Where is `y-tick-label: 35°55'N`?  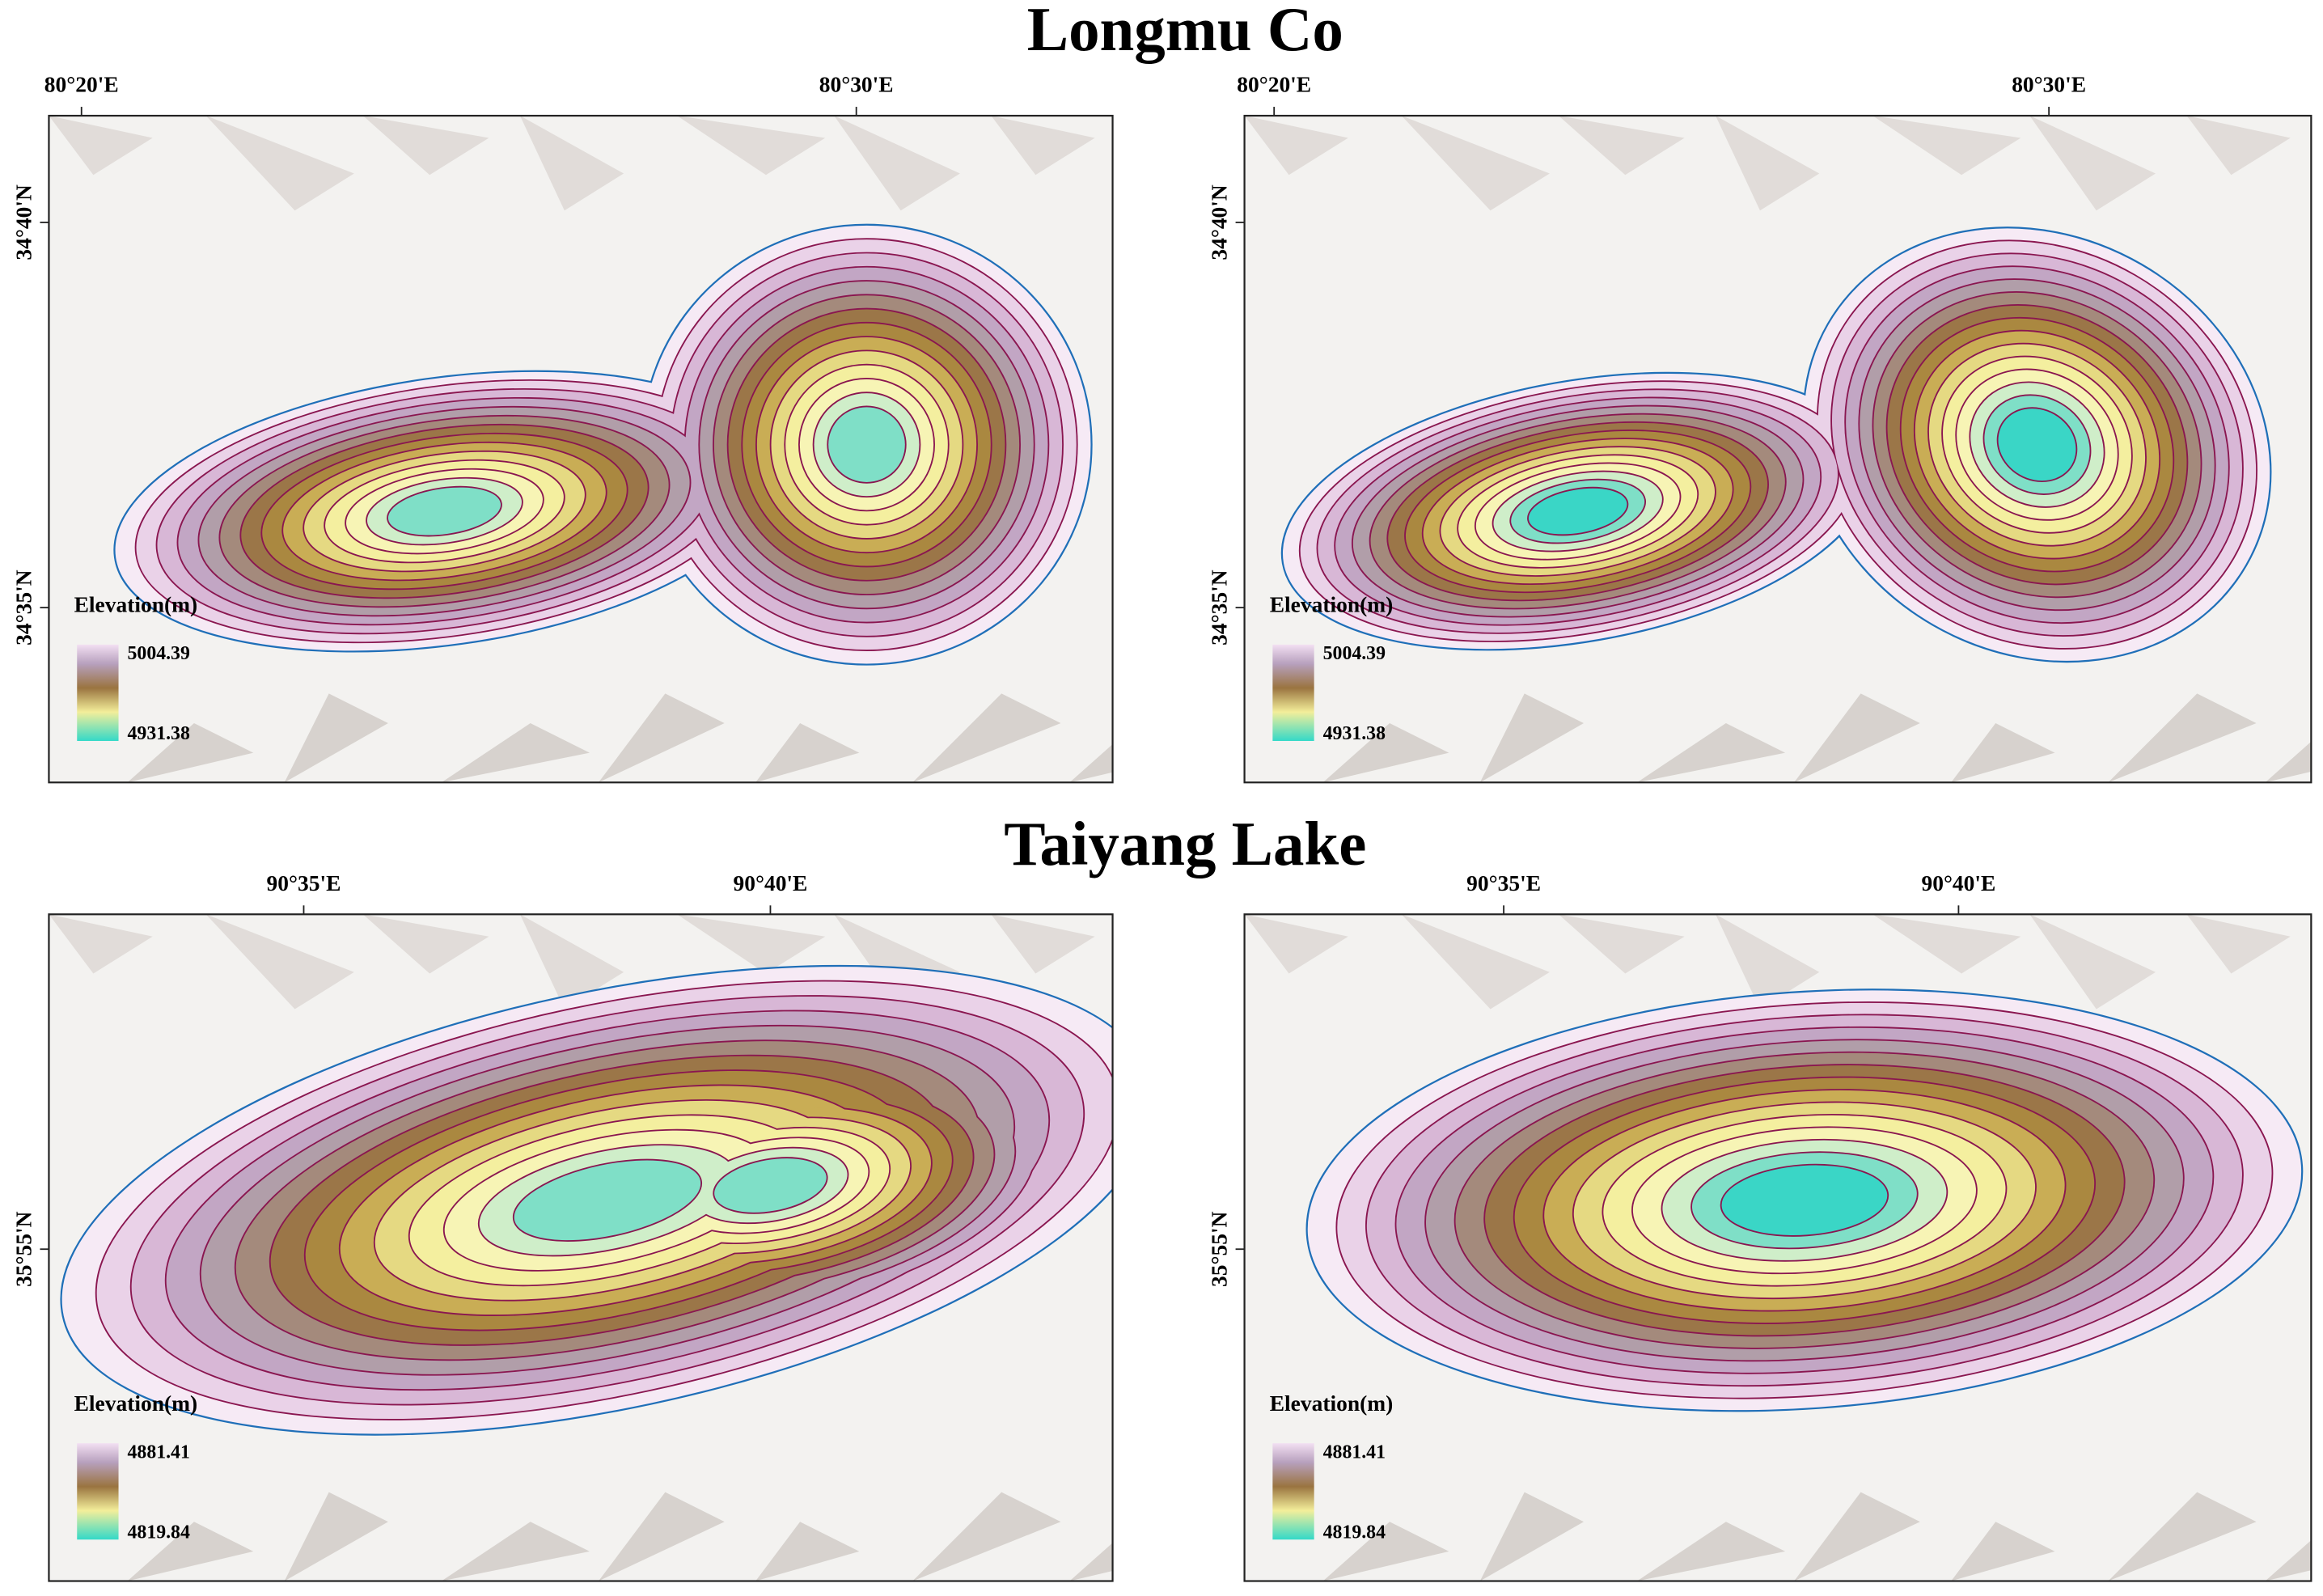
y-tick-label: 35°55'N is located at coordinates (1220, 1249).